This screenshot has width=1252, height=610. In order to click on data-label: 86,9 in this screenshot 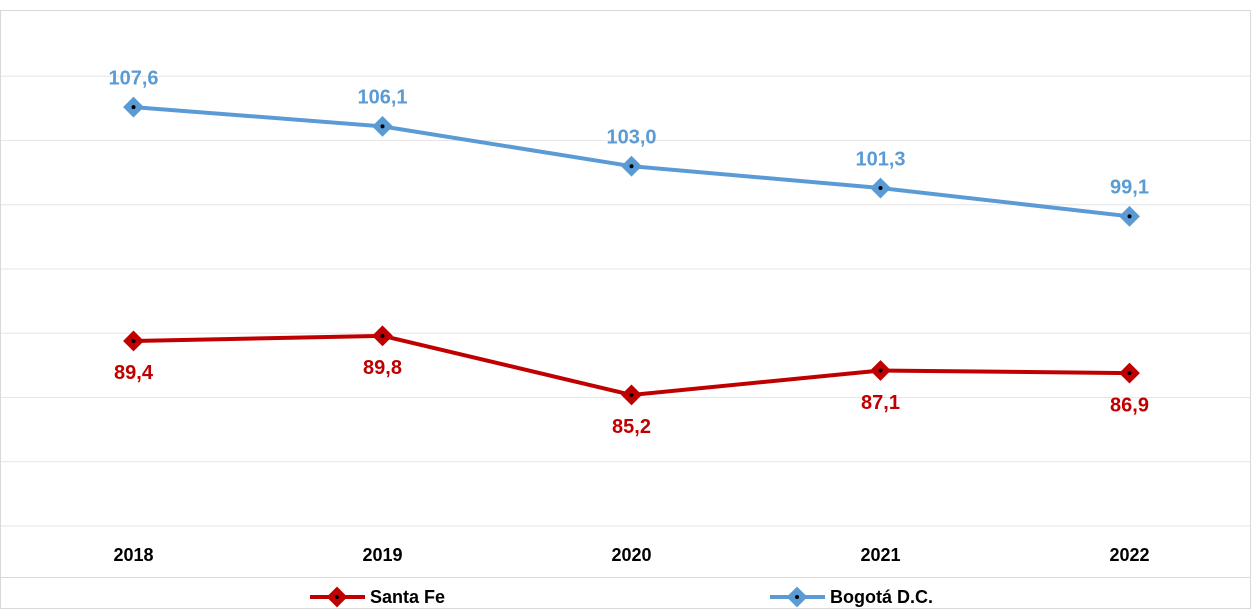, I will do `click(1129, 405)`.